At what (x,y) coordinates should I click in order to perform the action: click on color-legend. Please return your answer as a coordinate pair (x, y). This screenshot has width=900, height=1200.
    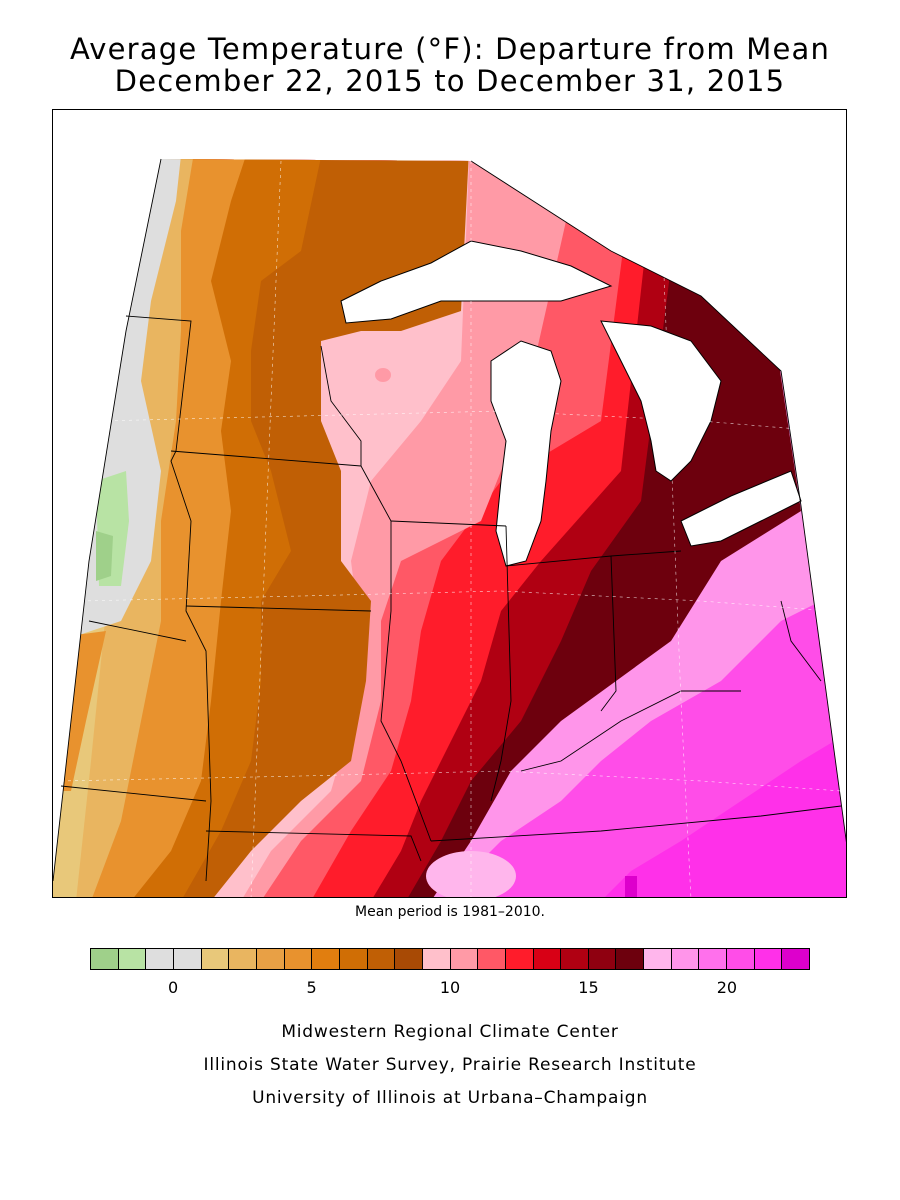
    Looking at the image, I should click on (450, 959).